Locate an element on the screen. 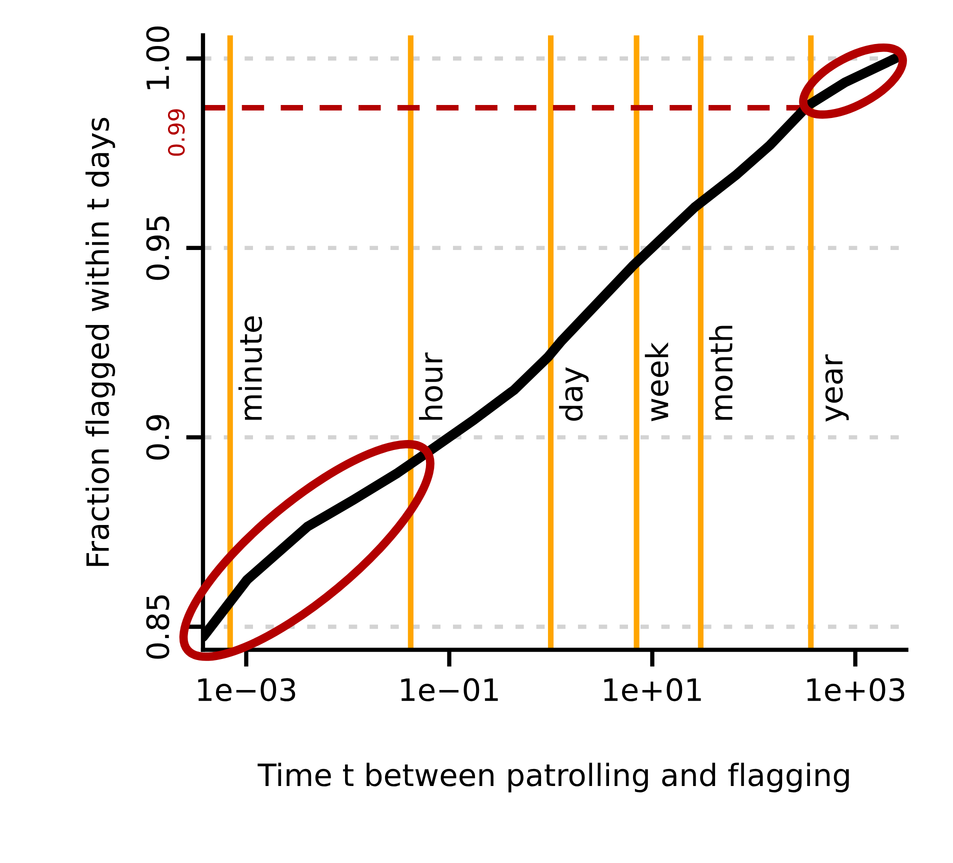  ref-line-label: minute is located at coordinates (250, 368).